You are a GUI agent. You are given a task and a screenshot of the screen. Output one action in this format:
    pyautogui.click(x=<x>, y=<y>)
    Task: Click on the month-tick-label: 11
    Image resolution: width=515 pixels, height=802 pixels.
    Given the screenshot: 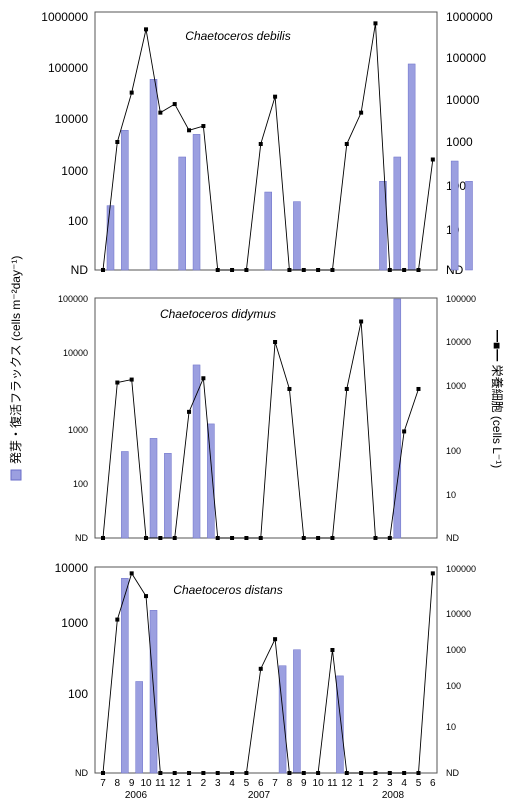 What is the action you would take?
    pyautogui.click(x=160, y=783)
    